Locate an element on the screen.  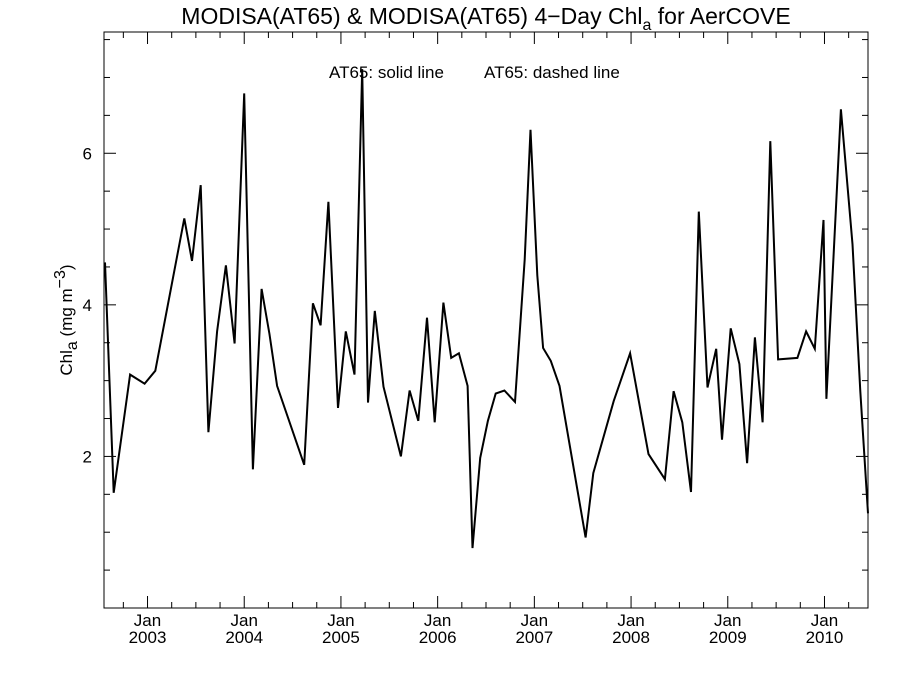
x-tick-label-year: 2010 is located at coordinates (825, 637).